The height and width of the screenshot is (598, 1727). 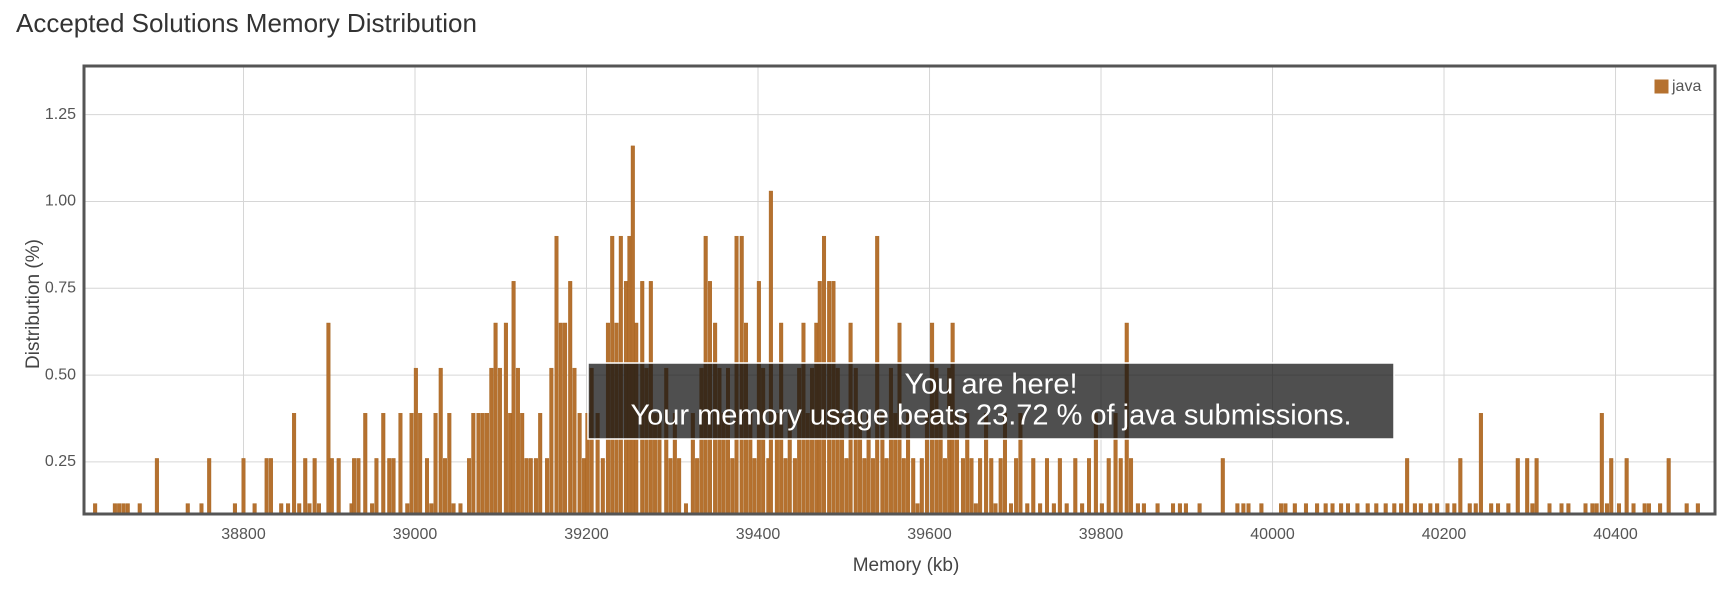 What do you see at coordinates (1686, 86) in the screenshot?
I see `legend-label: java` at bounding box center [1686, 86].